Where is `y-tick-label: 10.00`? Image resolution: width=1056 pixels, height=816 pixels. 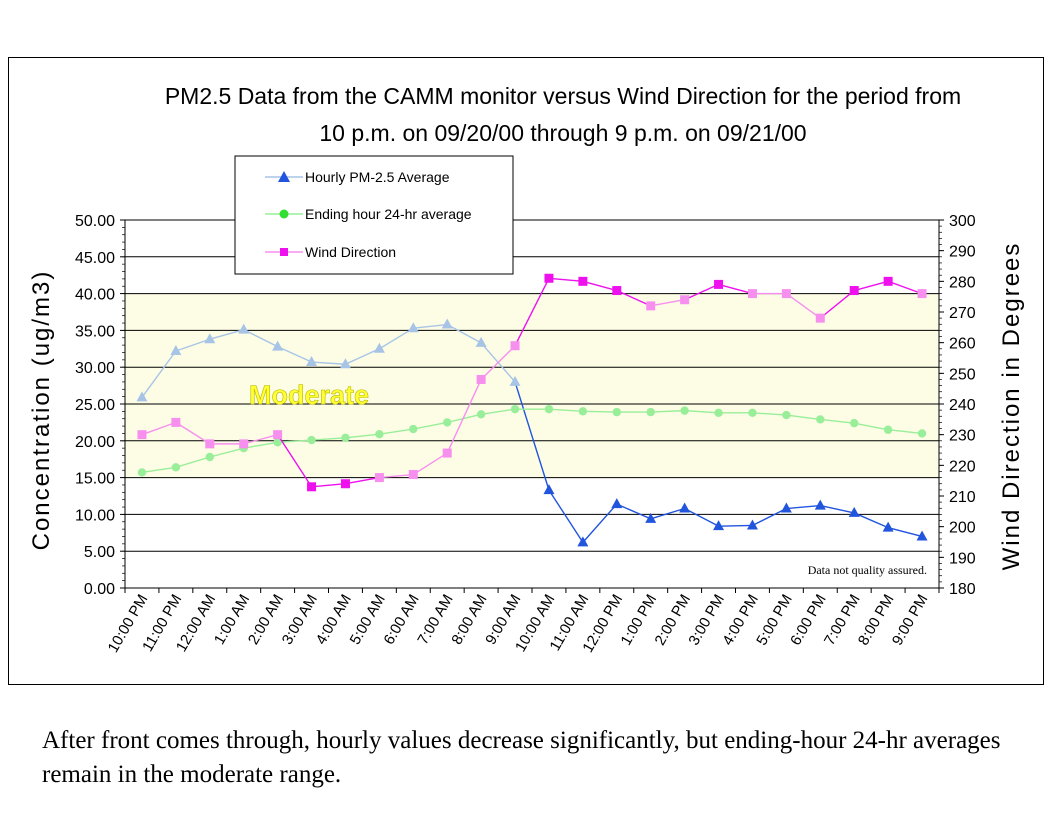
y-tick-label: 10.00 is located at coordinates (95, 515).